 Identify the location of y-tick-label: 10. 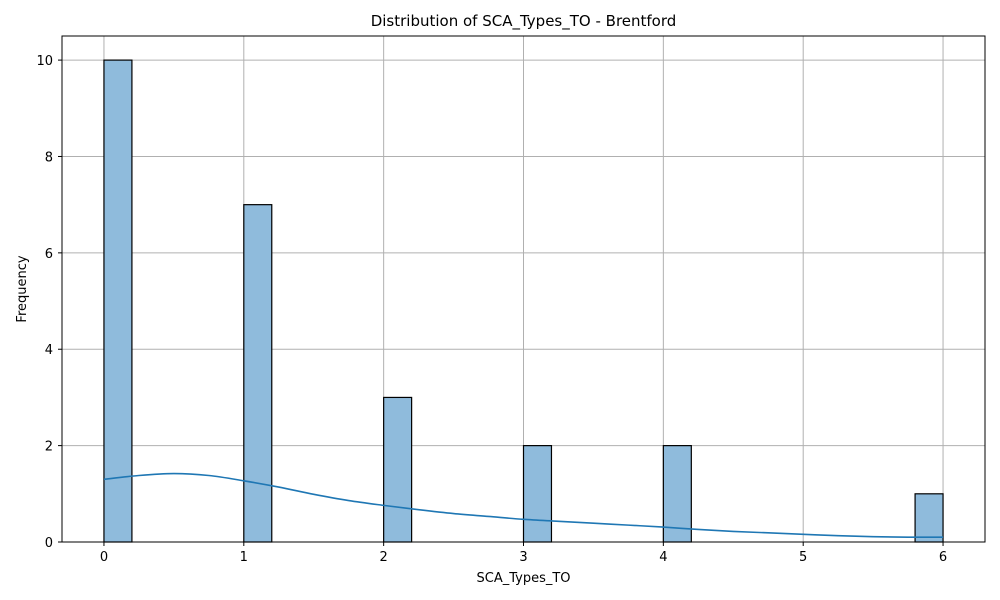
(44, 61).